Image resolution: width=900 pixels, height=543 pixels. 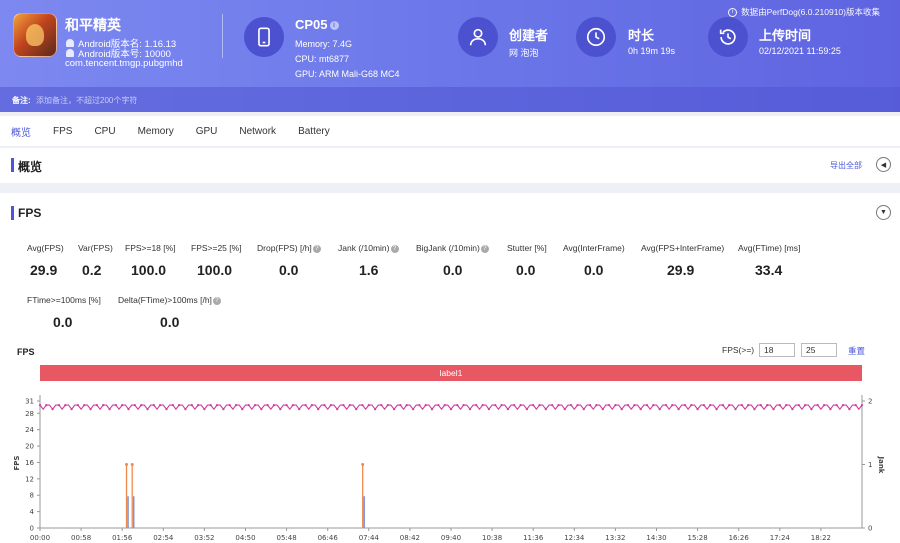 What do you see at coordinates (769, 270) in the screenshot?
I see `metric-value: 33.4` at bounding box center [769, 270].